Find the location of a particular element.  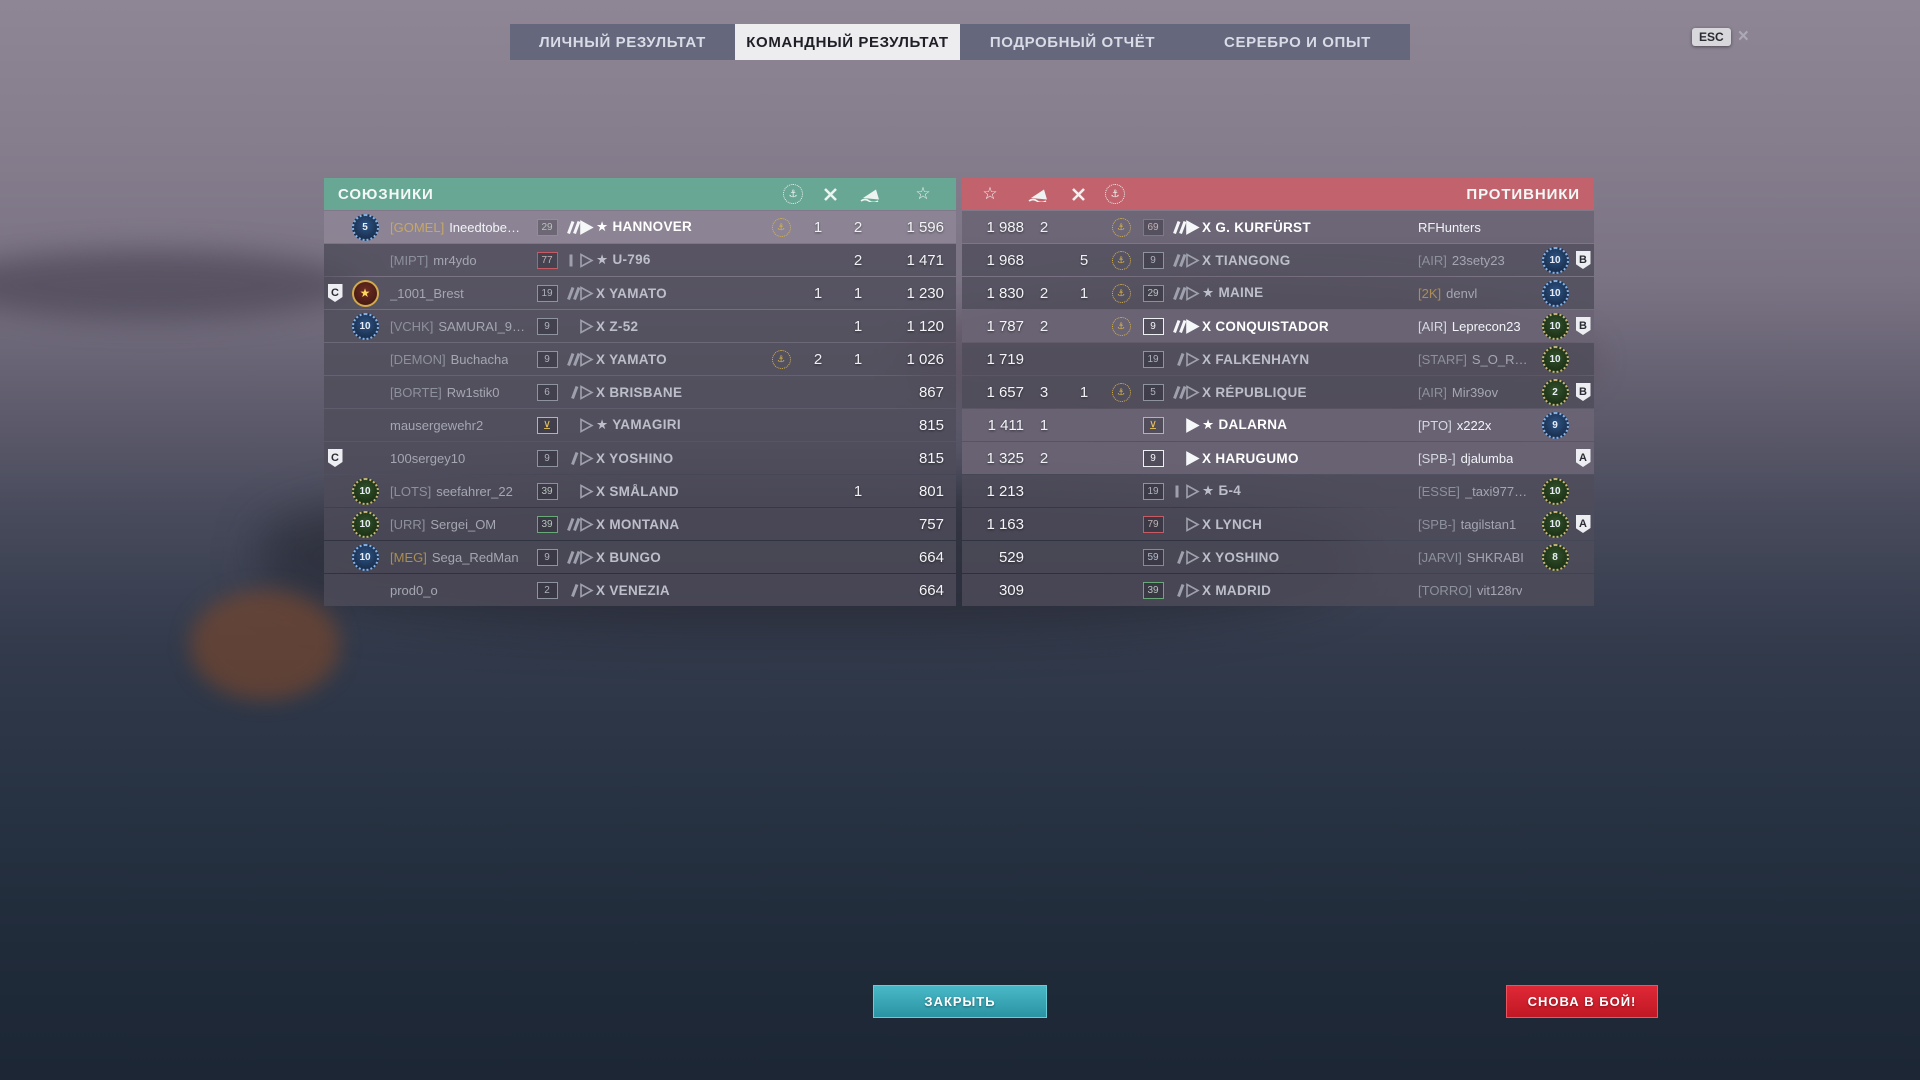

player-name-cell: [JARVI] SHKRABI is located at coordinates (1460, 557).